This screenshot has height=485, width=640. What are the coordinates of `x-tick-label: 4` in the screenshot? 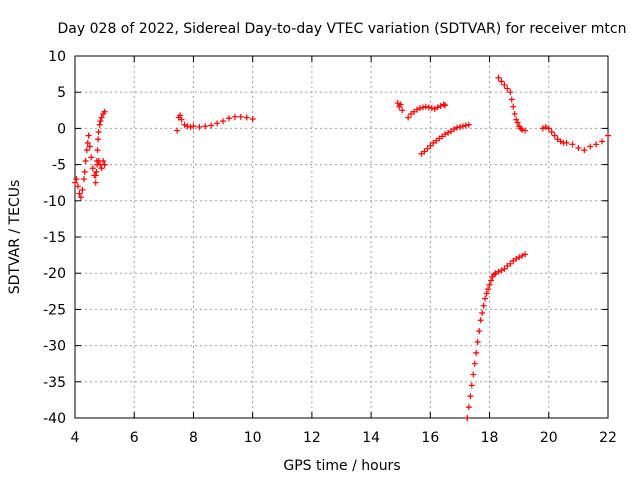 It's located at (75, 438).